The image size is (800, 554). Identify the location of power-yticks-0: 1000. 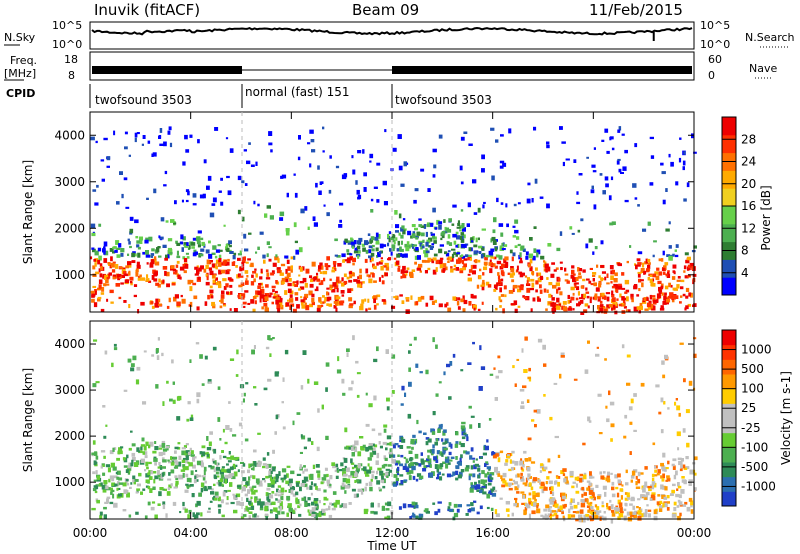
(69, 275).